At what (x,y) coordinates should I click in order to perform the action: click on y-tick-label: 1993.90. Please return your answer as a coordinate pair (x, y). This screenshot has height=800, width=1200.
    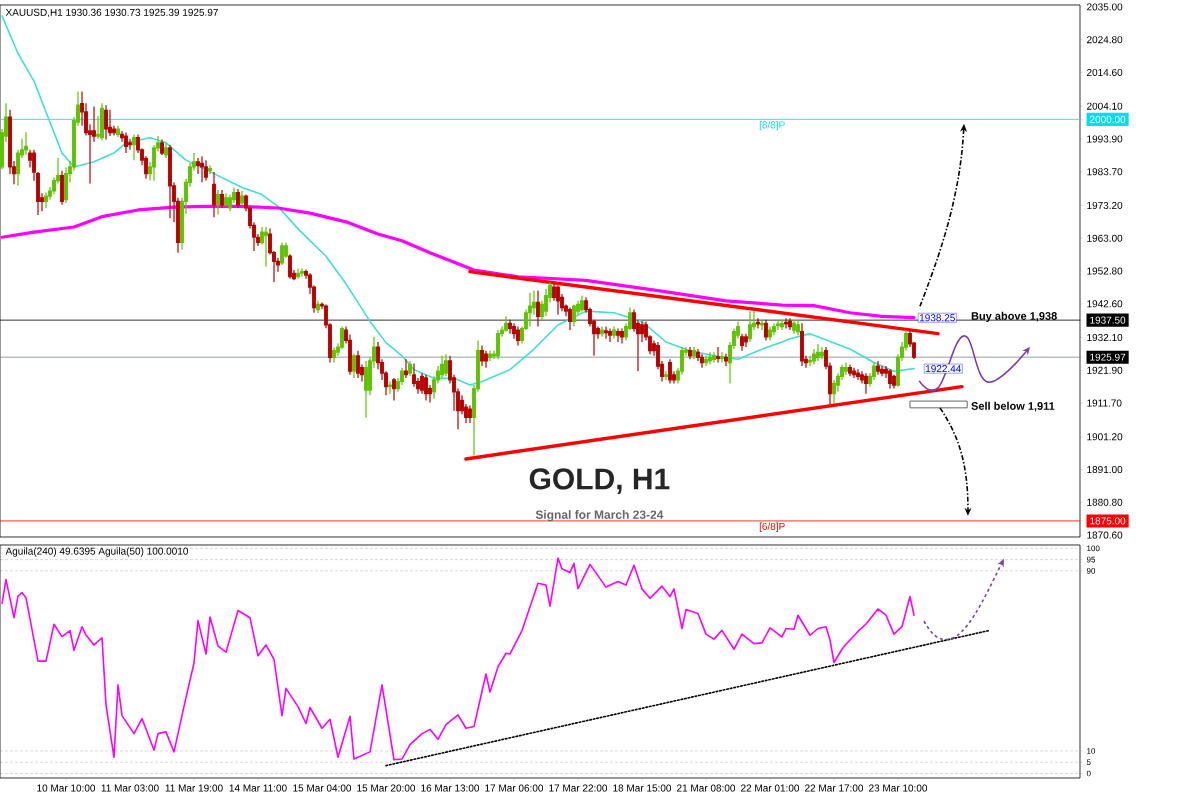
    Looking at the image, I should click on (1105, 139).